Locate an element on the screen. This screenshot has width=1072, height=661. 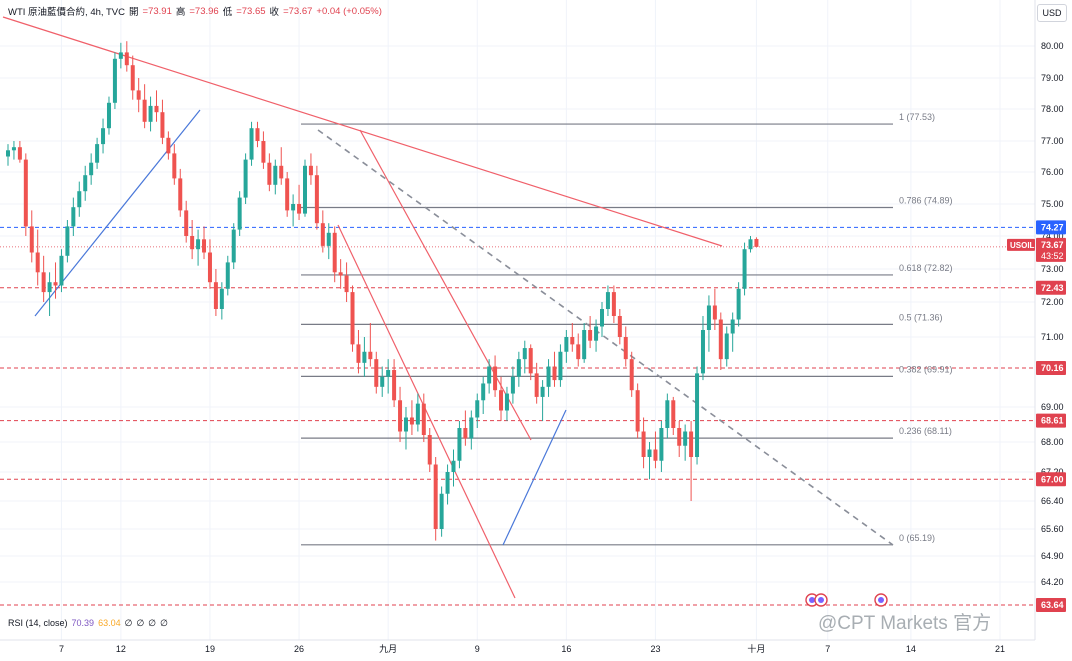
price-tick-label: 74.00 is located at coordinates (1052, 236).